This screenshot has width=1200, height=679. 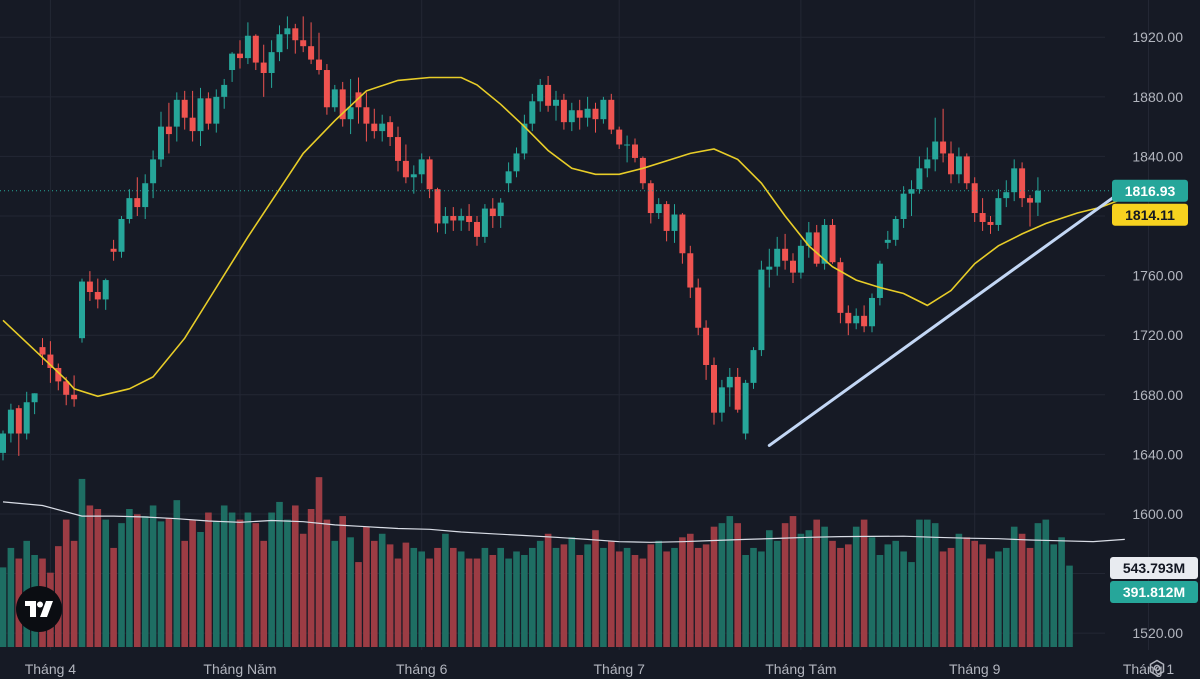 I want to click on tradingview-logo, so click(x=39, y=609).